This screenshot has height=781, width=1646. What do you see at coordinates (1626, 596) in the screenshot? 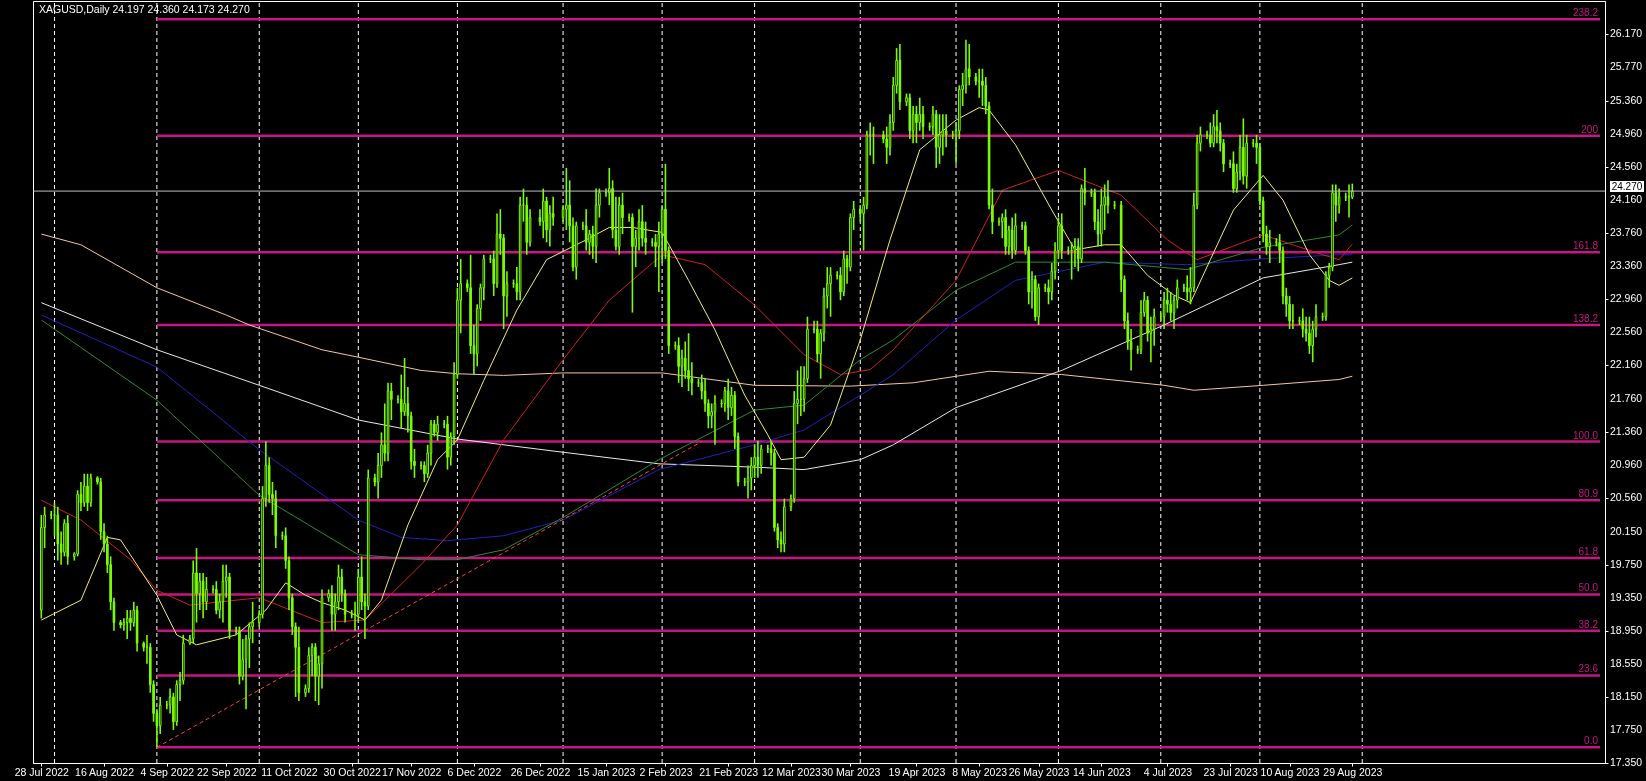
I see `y-tick-label: 19.350` at bounding box center [1626, 596].